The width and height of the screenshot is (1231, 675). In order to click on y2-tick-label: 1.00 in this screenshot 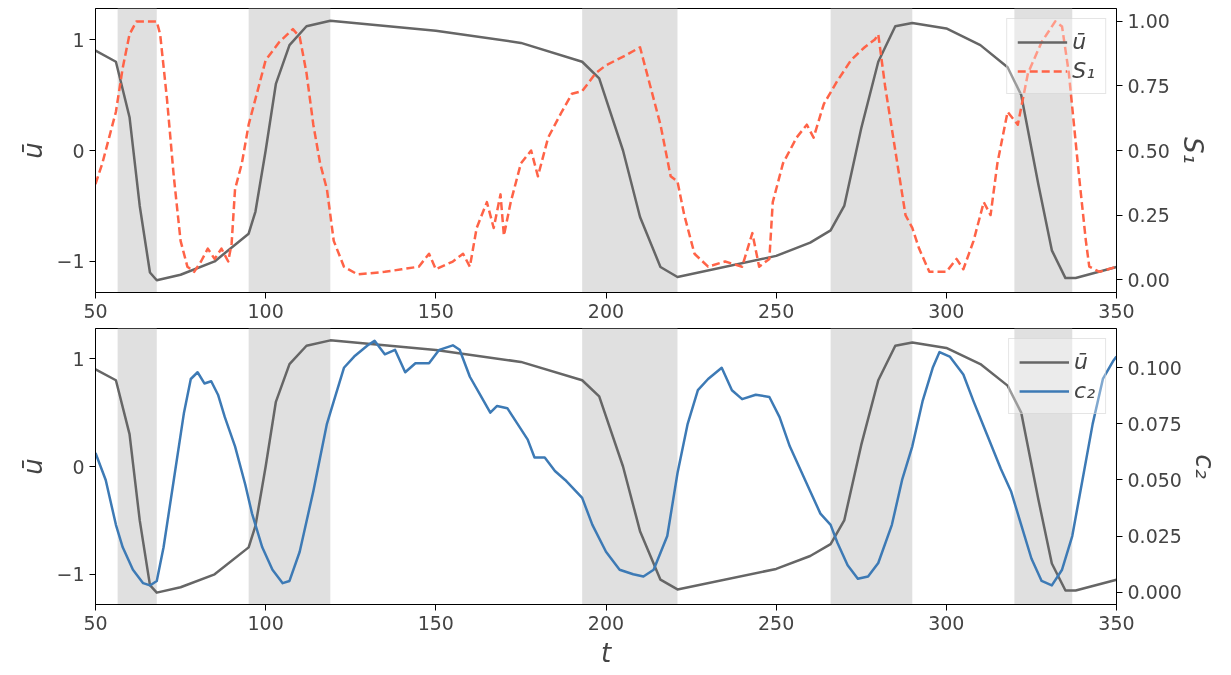, I will do `click(1148, 21)`.